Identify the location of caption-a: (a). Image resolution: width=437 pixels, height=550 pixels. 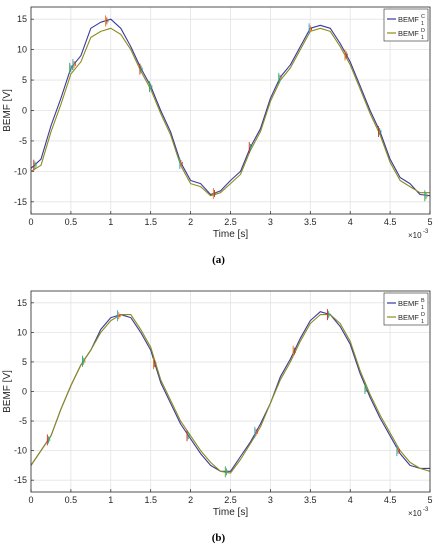
(218, 260).